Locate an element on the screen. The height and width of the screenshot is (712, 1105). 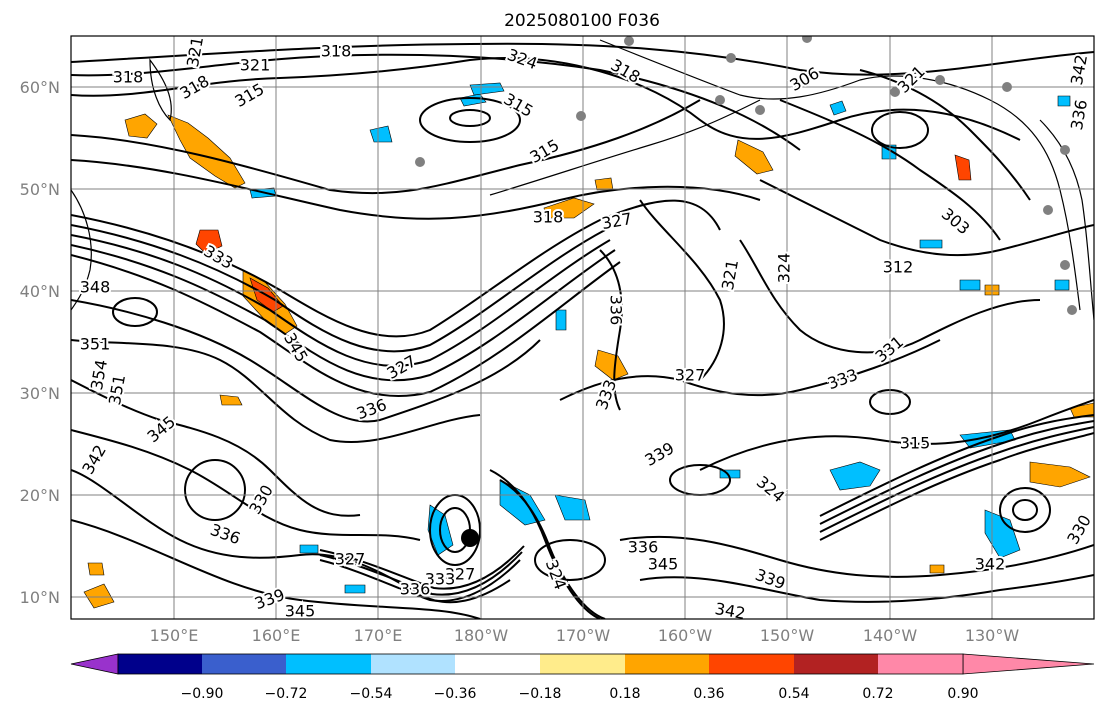
lon-label: 150°E is located at coordinates (174, 635).